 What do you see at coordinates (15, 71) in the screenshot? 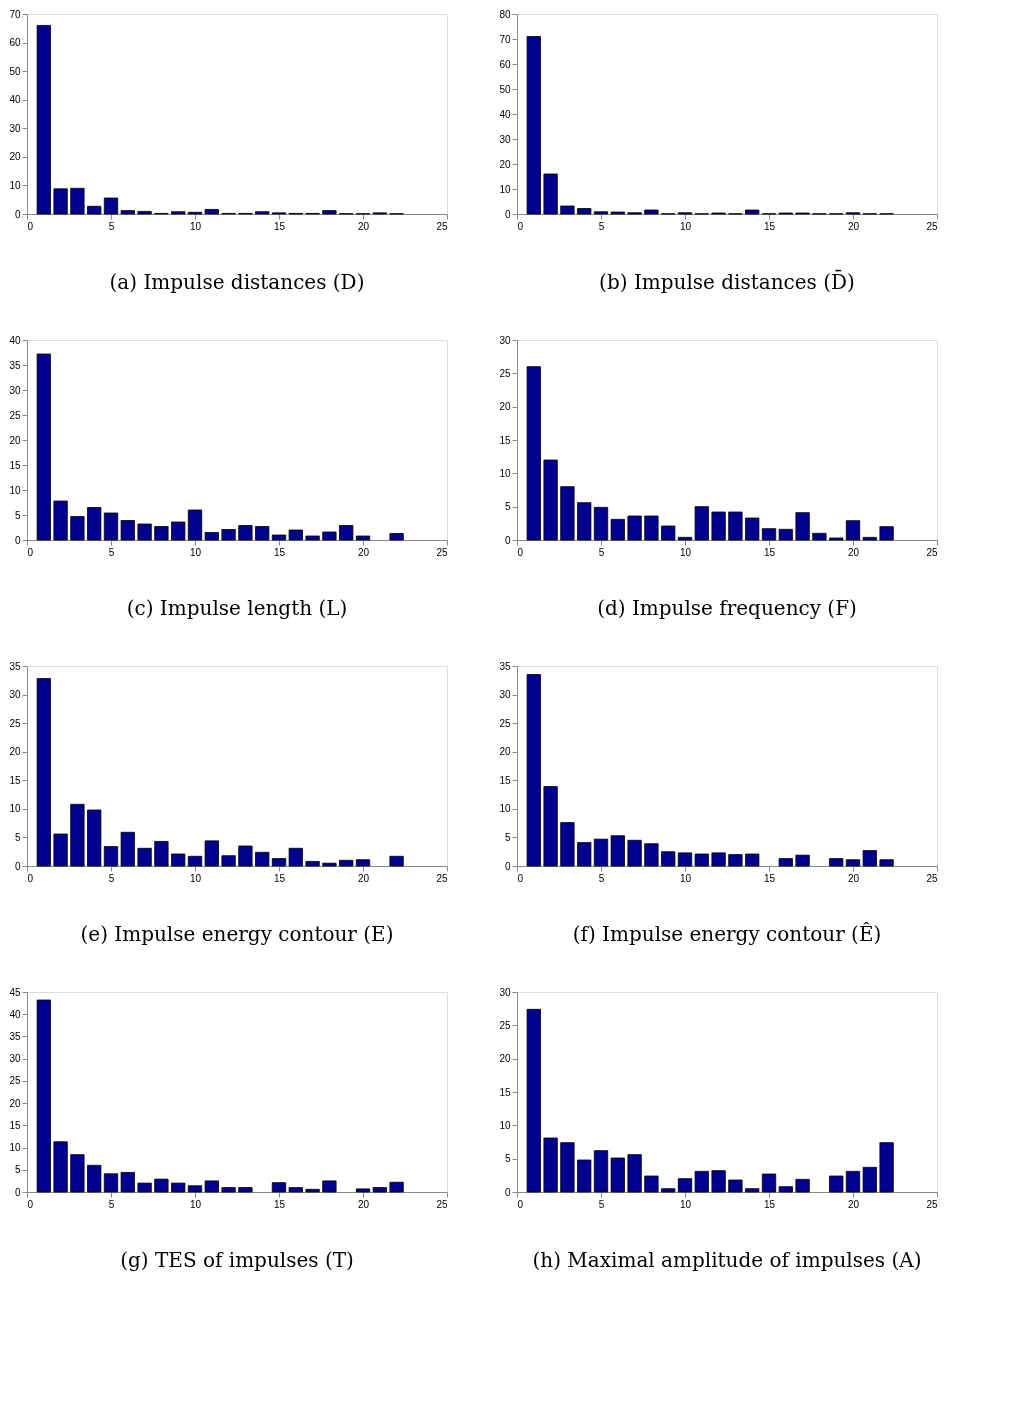
I see `y-tick-label: 50` at bounding box center [15, 71].